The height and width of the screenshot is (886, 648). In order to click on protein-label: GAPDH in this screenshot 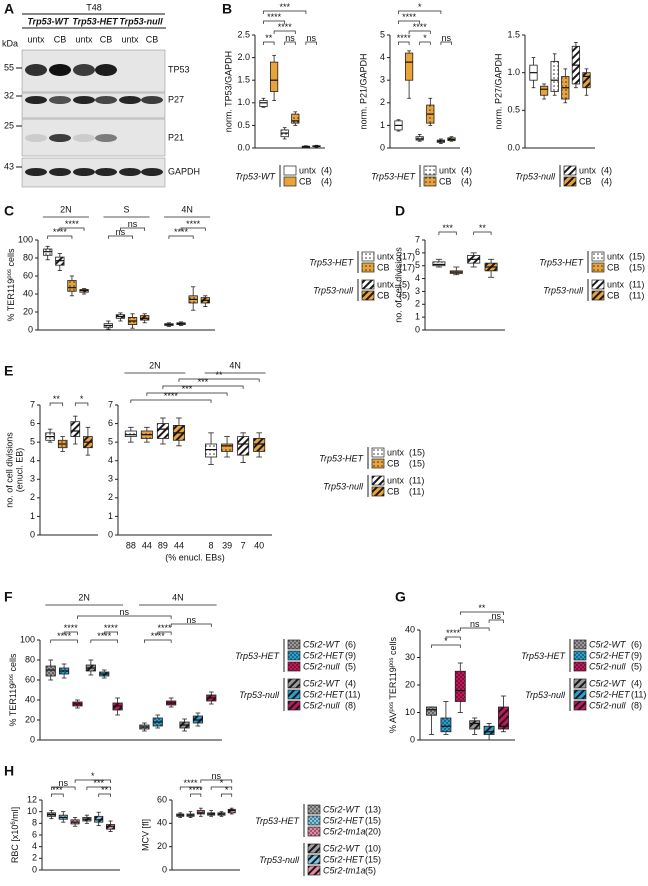, I will do `click(184, 171)`.